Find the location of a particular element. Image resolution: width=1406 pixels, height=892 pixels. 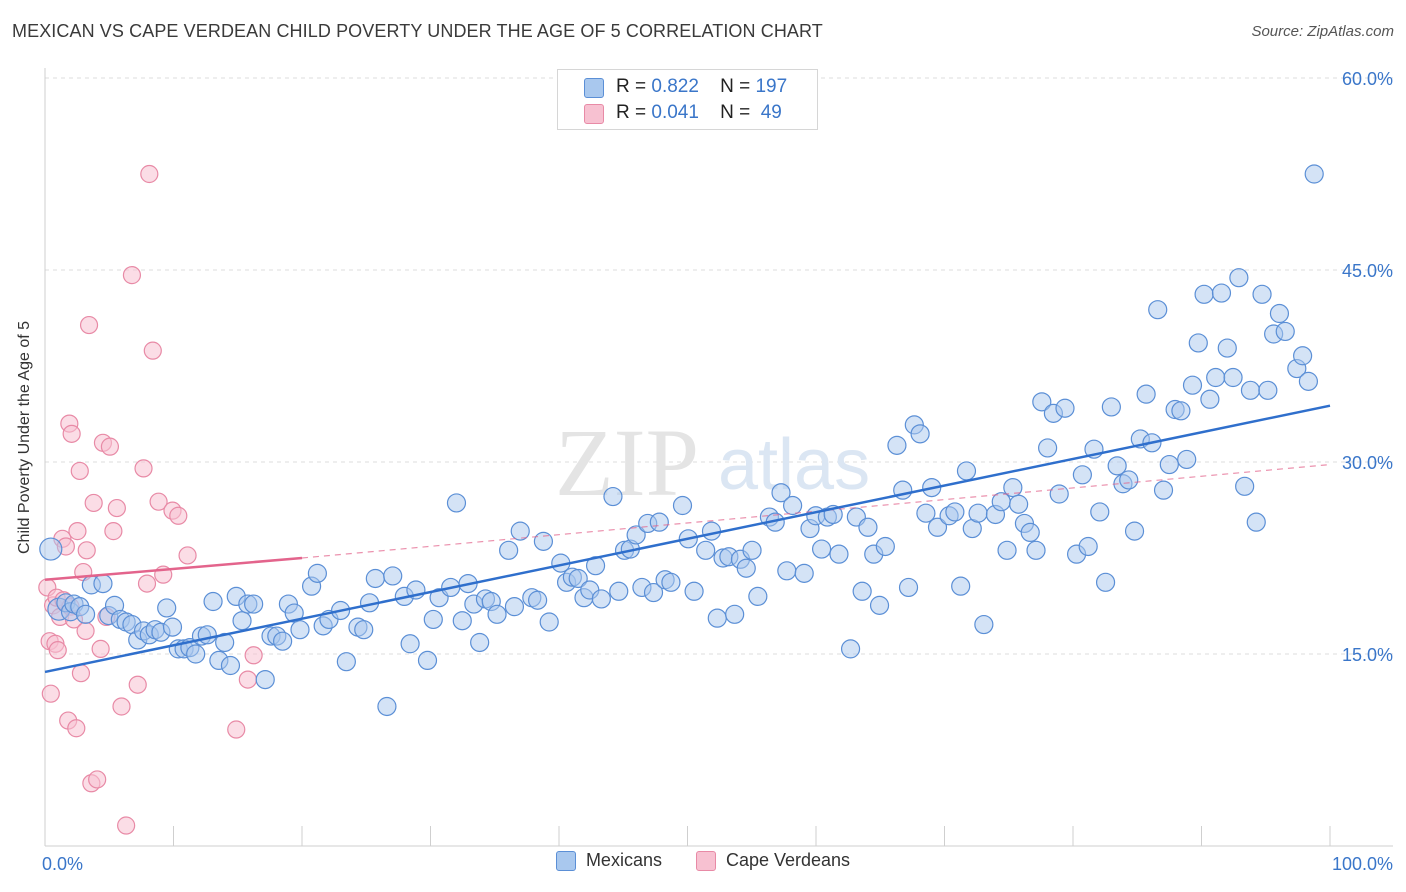

cape-verdeans-points is located at coordinates (150, 499).